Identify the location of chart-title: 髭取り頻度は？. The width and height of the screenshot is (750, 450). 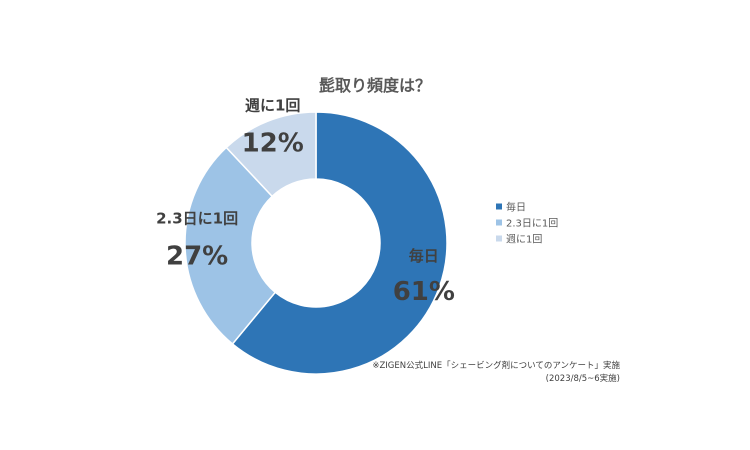
(375, 85).